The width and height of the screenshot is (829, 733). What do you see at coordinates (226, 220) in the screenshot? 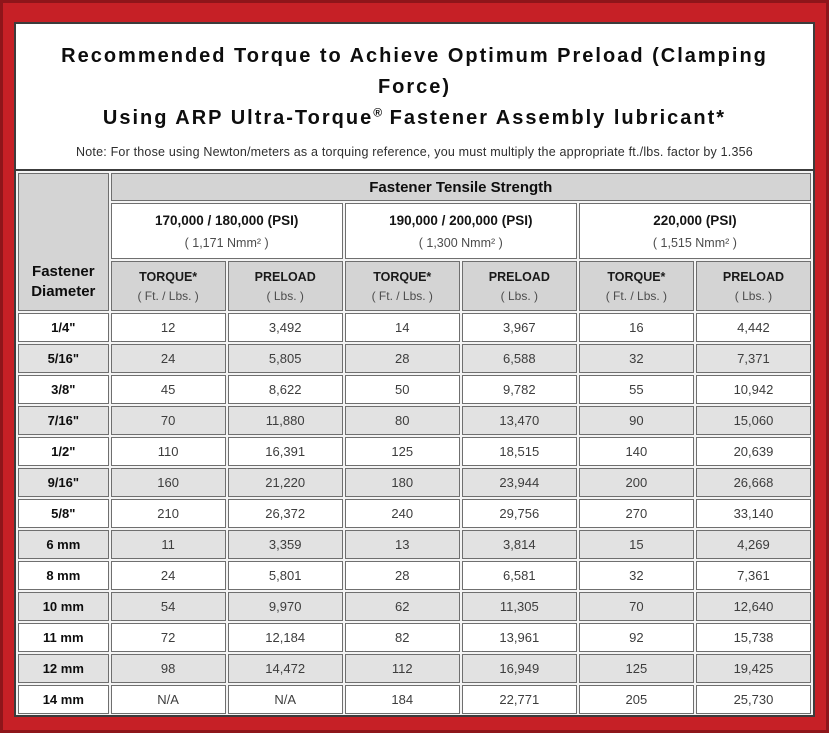
I see `psi-label: 170,000 / 180,000 (PSI)` at bounding box center [226, 220].